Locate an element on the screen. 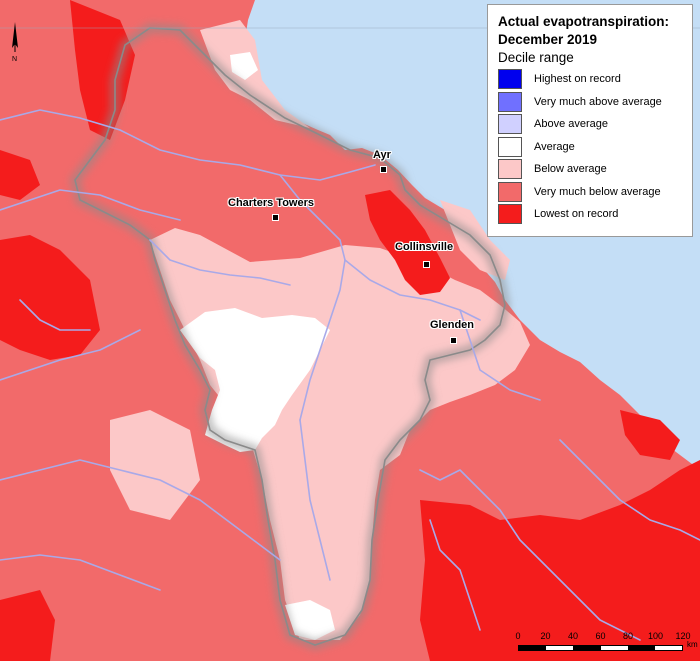  town-label-ayr: Ayr is located at coordinates (382, 155).